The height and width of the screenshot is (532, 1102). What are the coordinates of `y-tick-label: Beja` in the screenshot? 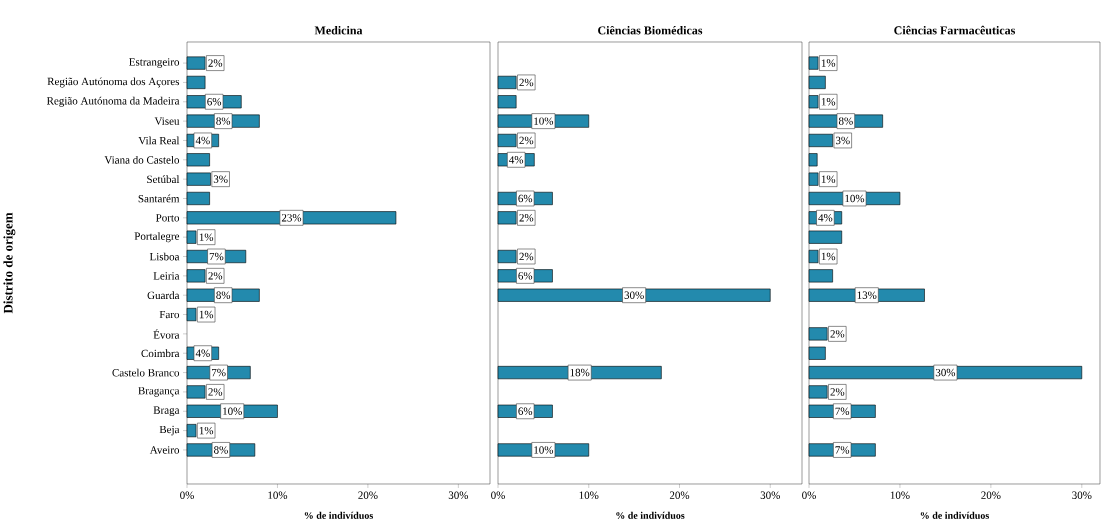 It's located at (169, 430).